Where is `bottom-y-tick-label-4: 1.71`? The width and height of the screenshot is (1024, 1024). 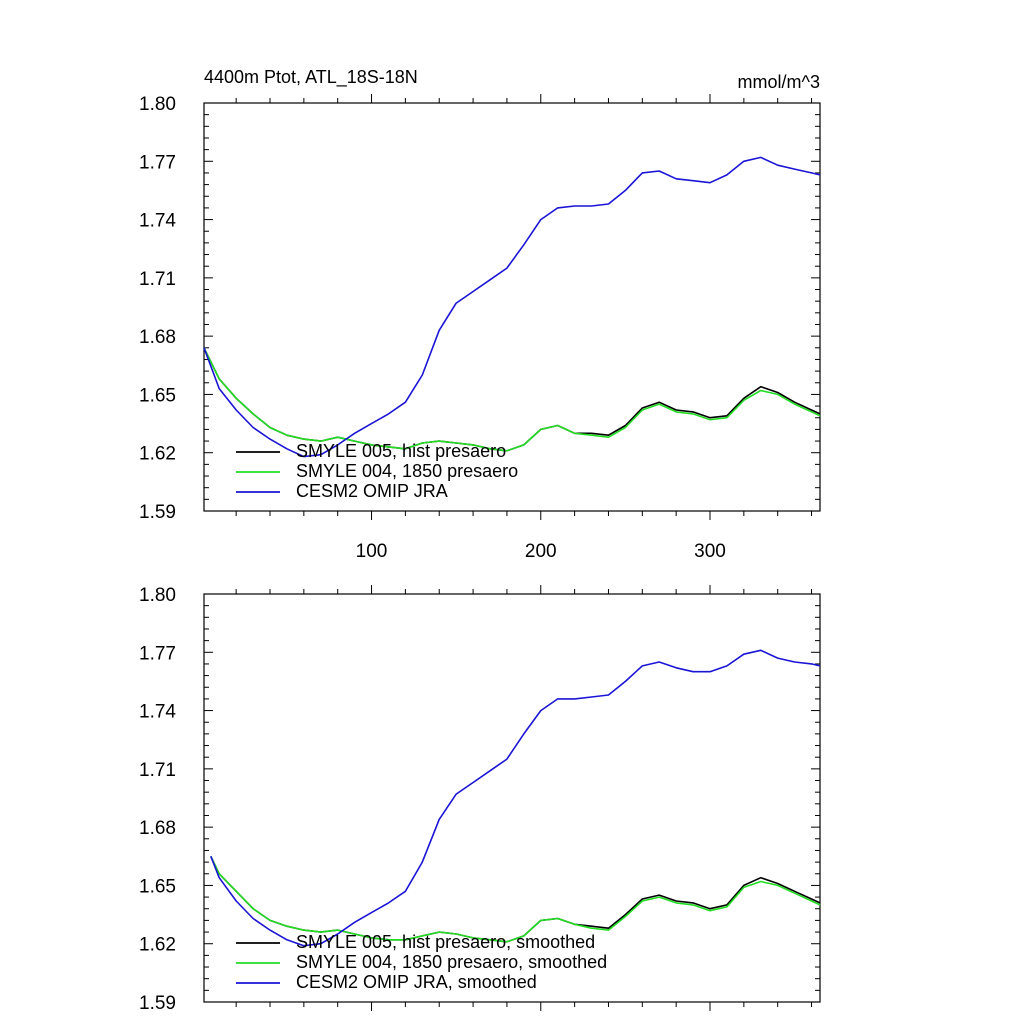
bottom-y-tick-label-4: 1.71 is located at coordinates (157, 770).